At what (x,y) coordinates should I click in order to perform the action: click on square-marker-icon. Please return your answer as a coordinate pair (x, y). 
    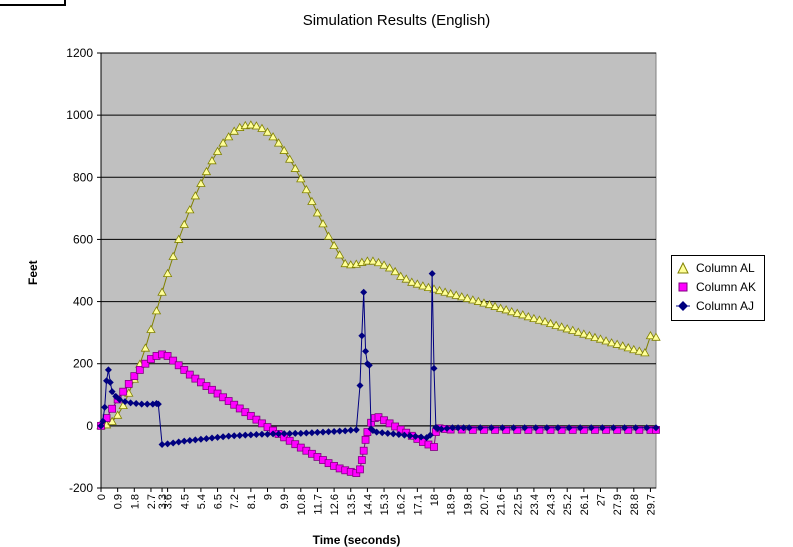
    Looking at the image, I should click on (683, 287).